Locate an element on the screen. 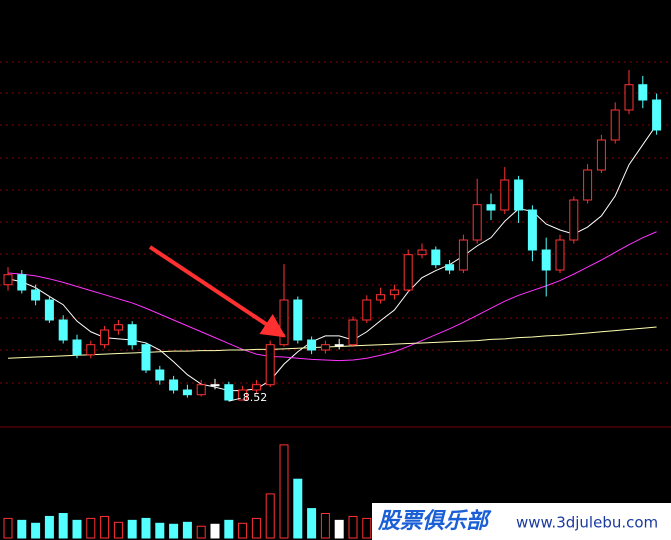 This screenshot has height=540, width=671. watermark-name: 股票俱乐部 is located at coordinates (434, 521).